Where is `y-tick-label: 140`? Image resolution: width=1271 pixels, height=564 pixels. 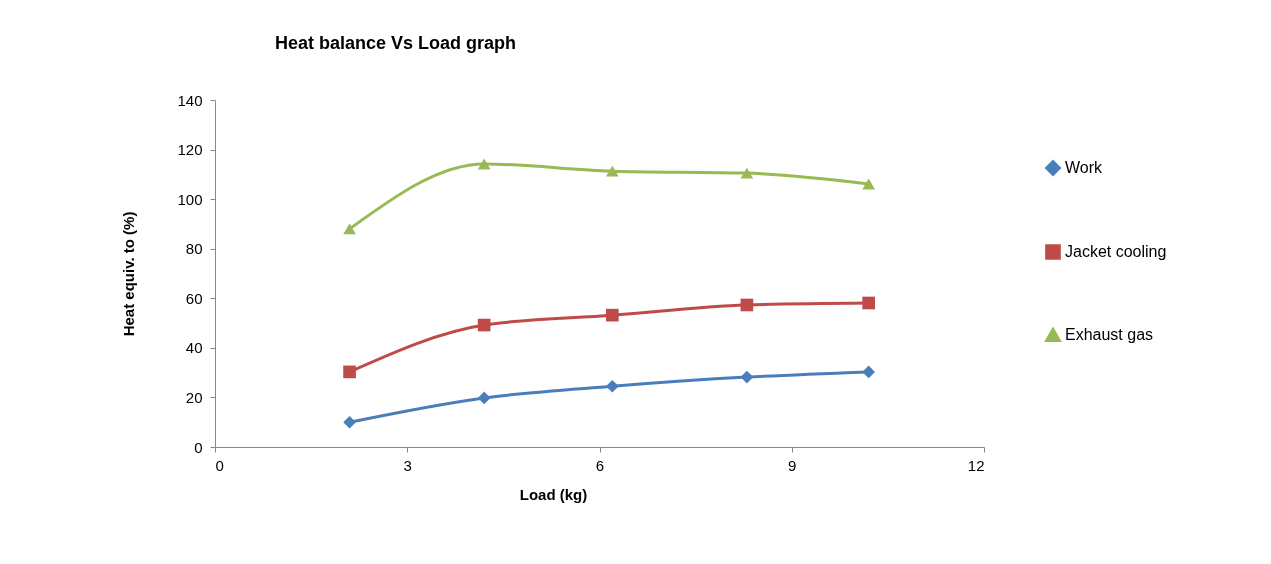 y-tick-label: 140 is located at coordinates (190, 100).